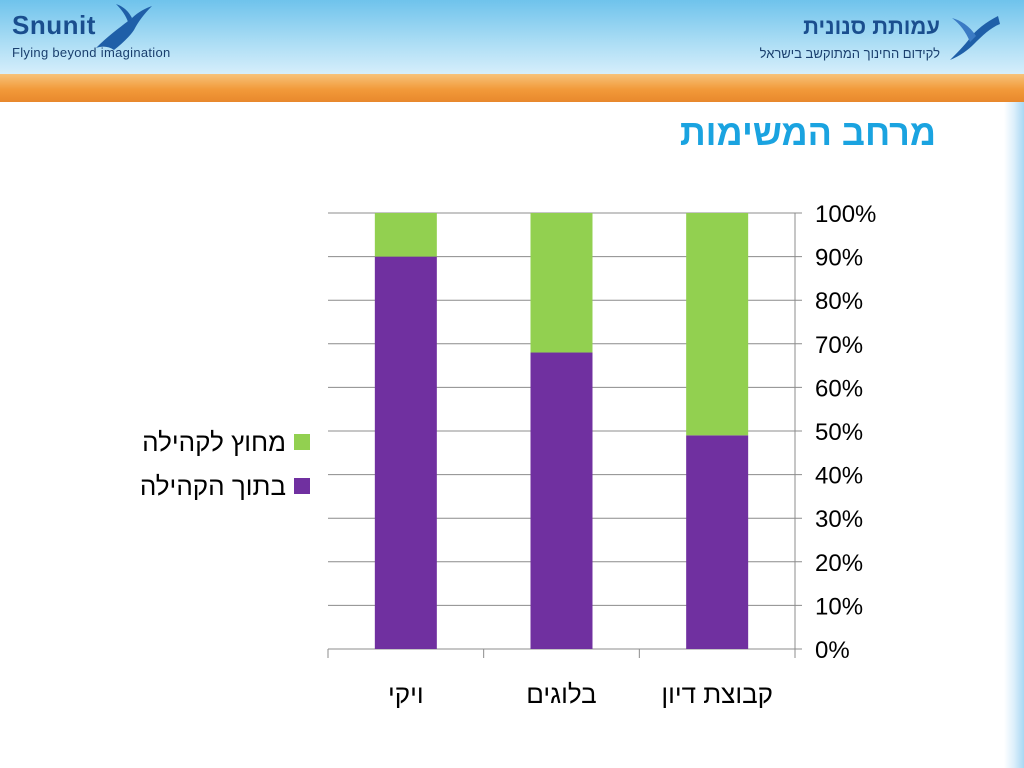  Describe the element at coordinates (1014, 435) in the screenshot. I see `side-accent-strip` at that location.